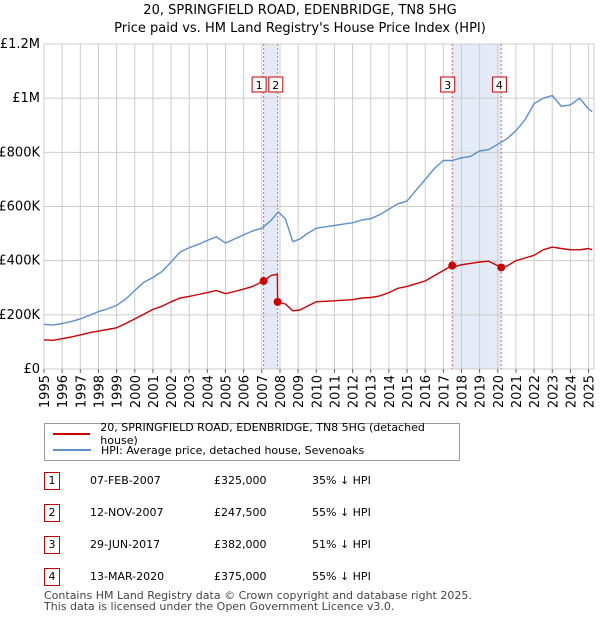 The height and width of the screenshot is (620, 600). What do you see at coordinates (72, 434) in the screenshot?
I see `legend-swatch-property` at bounding box center [72, 434].